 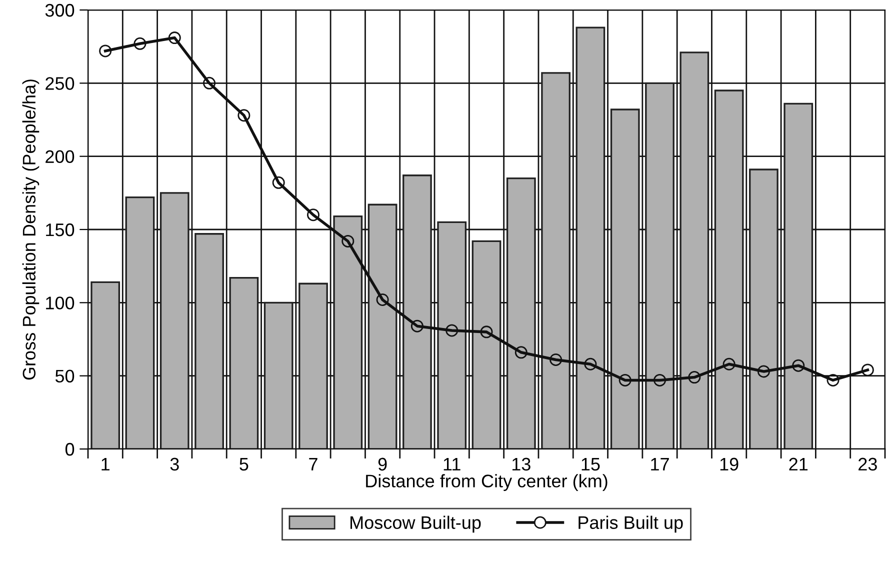 What do you see at coordinates (415, 524) in the screenshot?
I see `legend-label: Moscow Built-up` at bounding box center [415, 524].